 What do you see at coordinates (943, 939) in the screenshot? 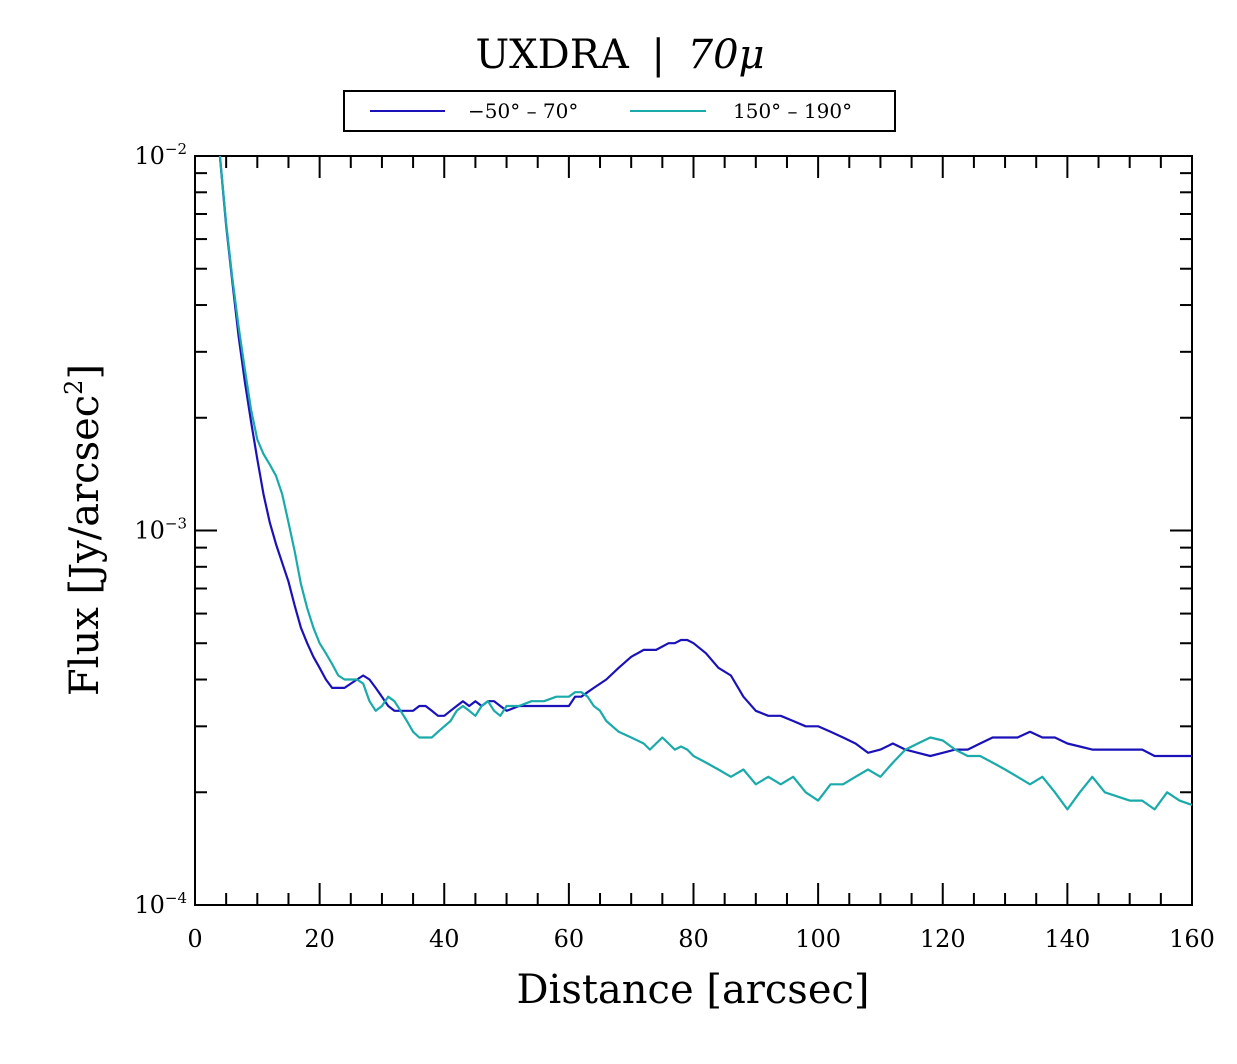
I see `x-tick-label: 120` at bounding box center [943, 939].